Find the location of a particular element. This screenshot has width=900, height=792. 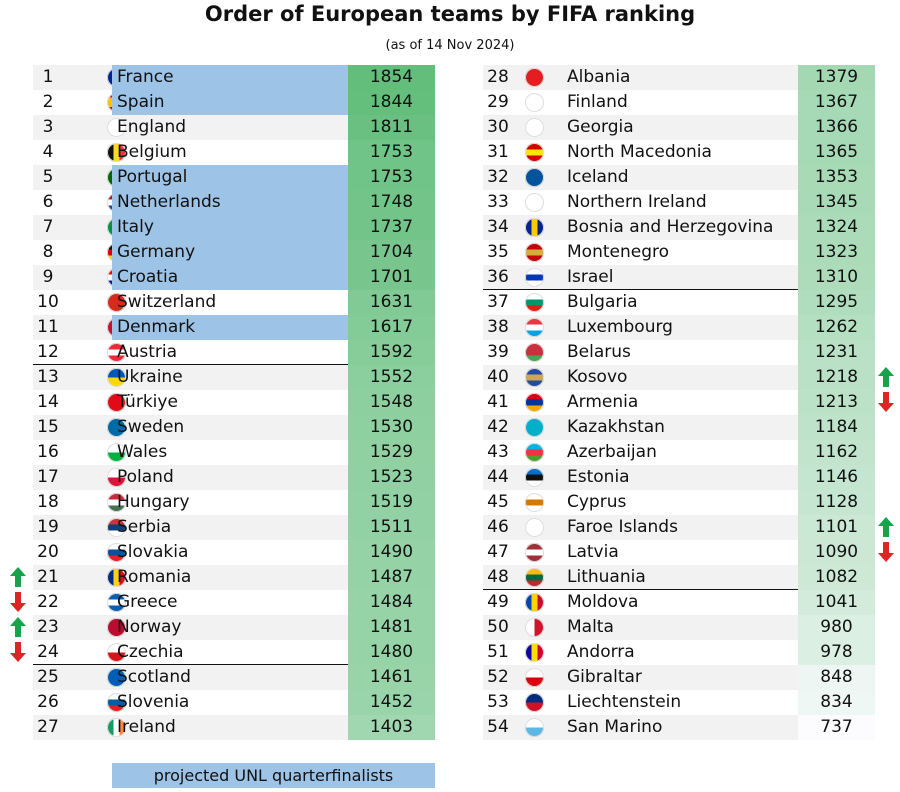

rank: 46 is located at coordinates (498, 527).